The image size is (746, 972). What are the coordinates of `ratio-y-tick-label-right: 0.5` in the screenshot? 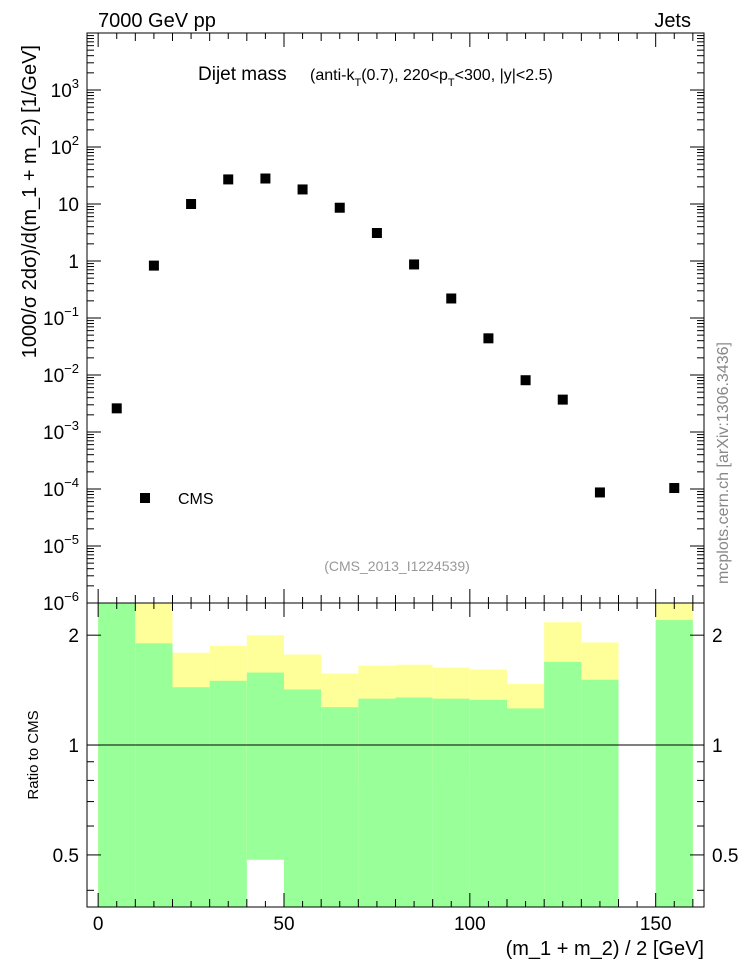 It's located at (725, 856).